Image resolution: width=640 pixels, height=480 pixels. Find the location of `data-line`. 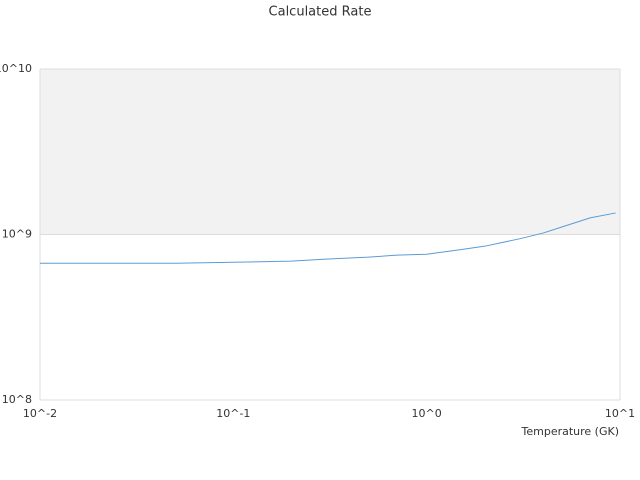

data-line is located at coordinates (328, 238).